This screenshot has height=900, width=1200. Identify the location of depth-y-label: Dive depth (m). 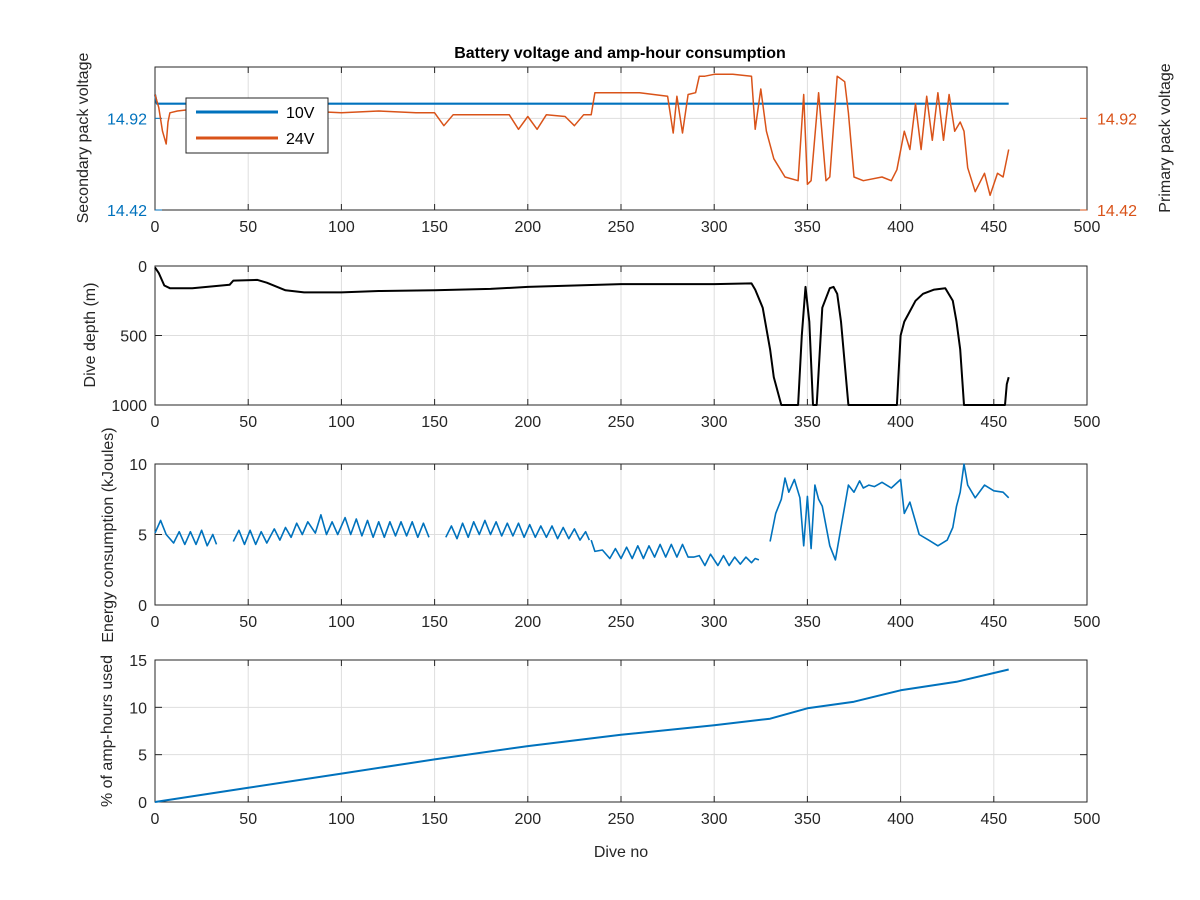
(90, 335).